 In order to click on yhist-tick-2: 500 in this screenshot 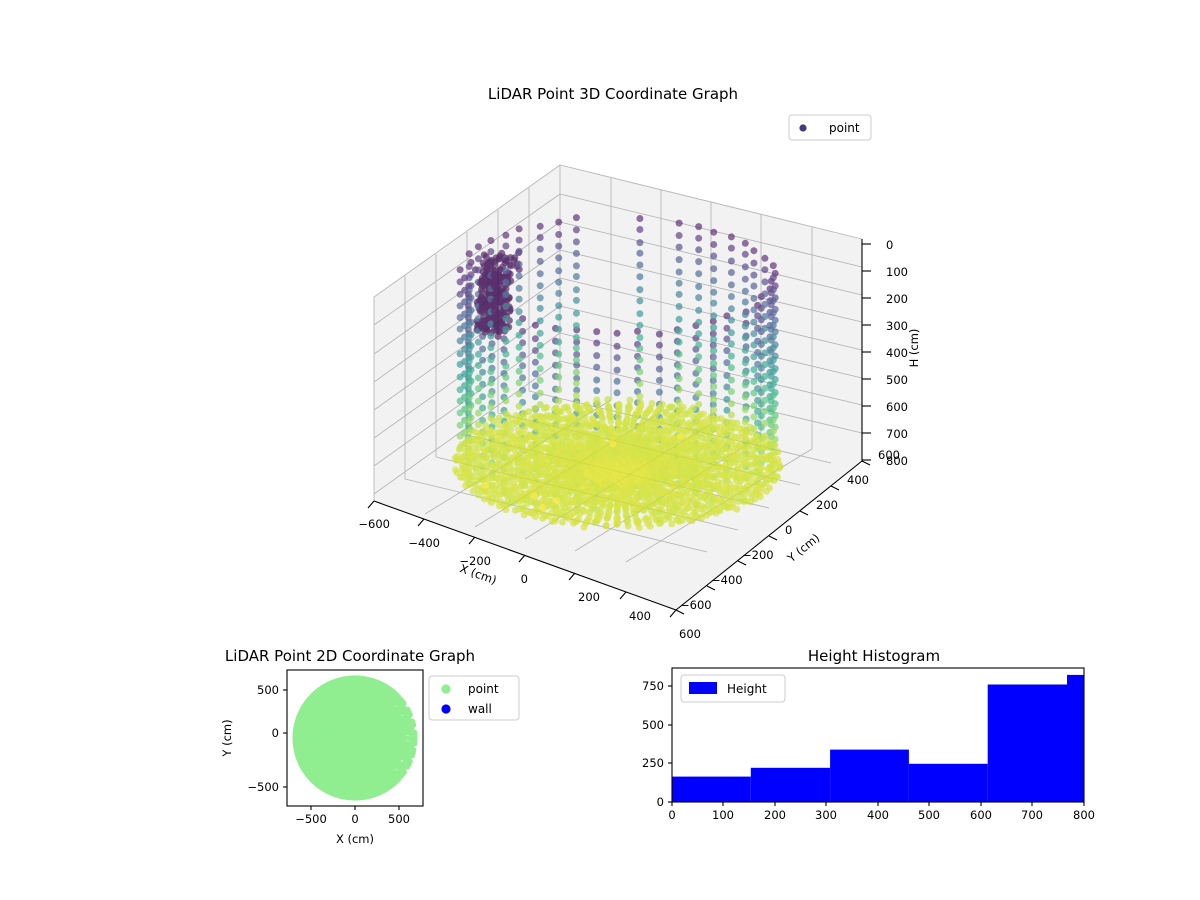, I will do `click(653, 725)`.